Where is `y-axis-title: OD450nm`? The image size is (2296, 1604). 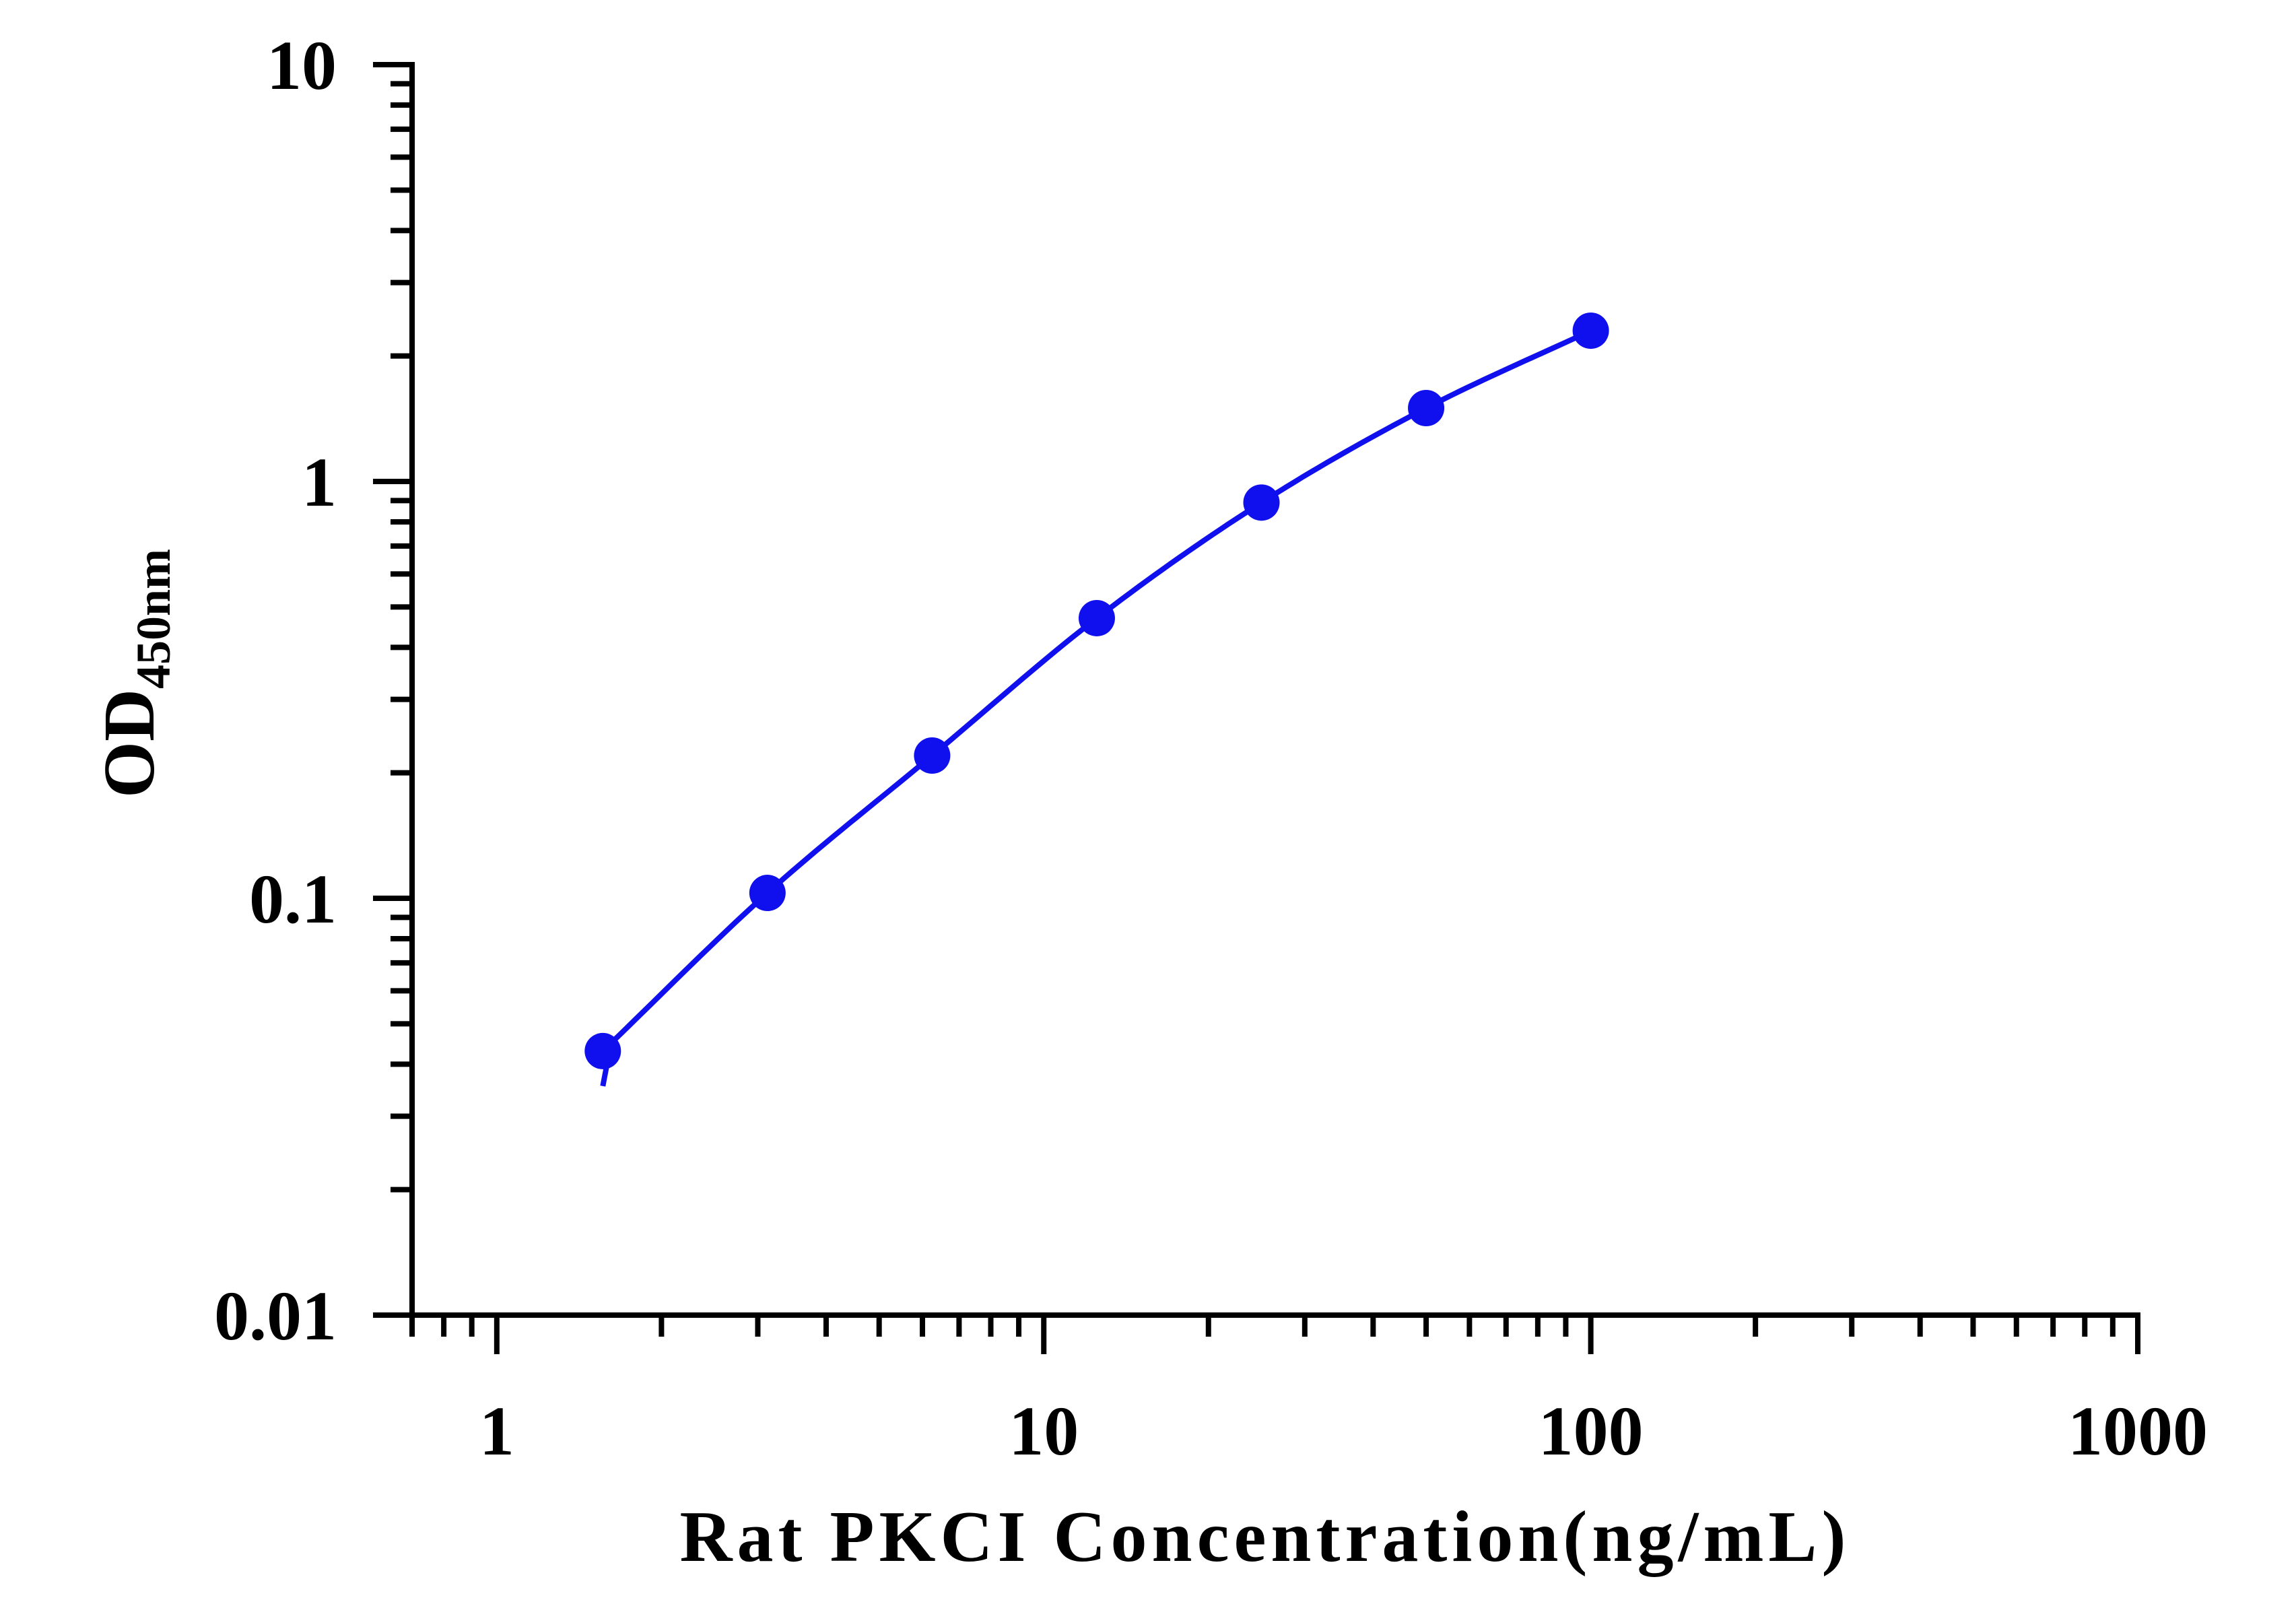 y-axis-title: OD450nm is located at coordinates (135, 674).